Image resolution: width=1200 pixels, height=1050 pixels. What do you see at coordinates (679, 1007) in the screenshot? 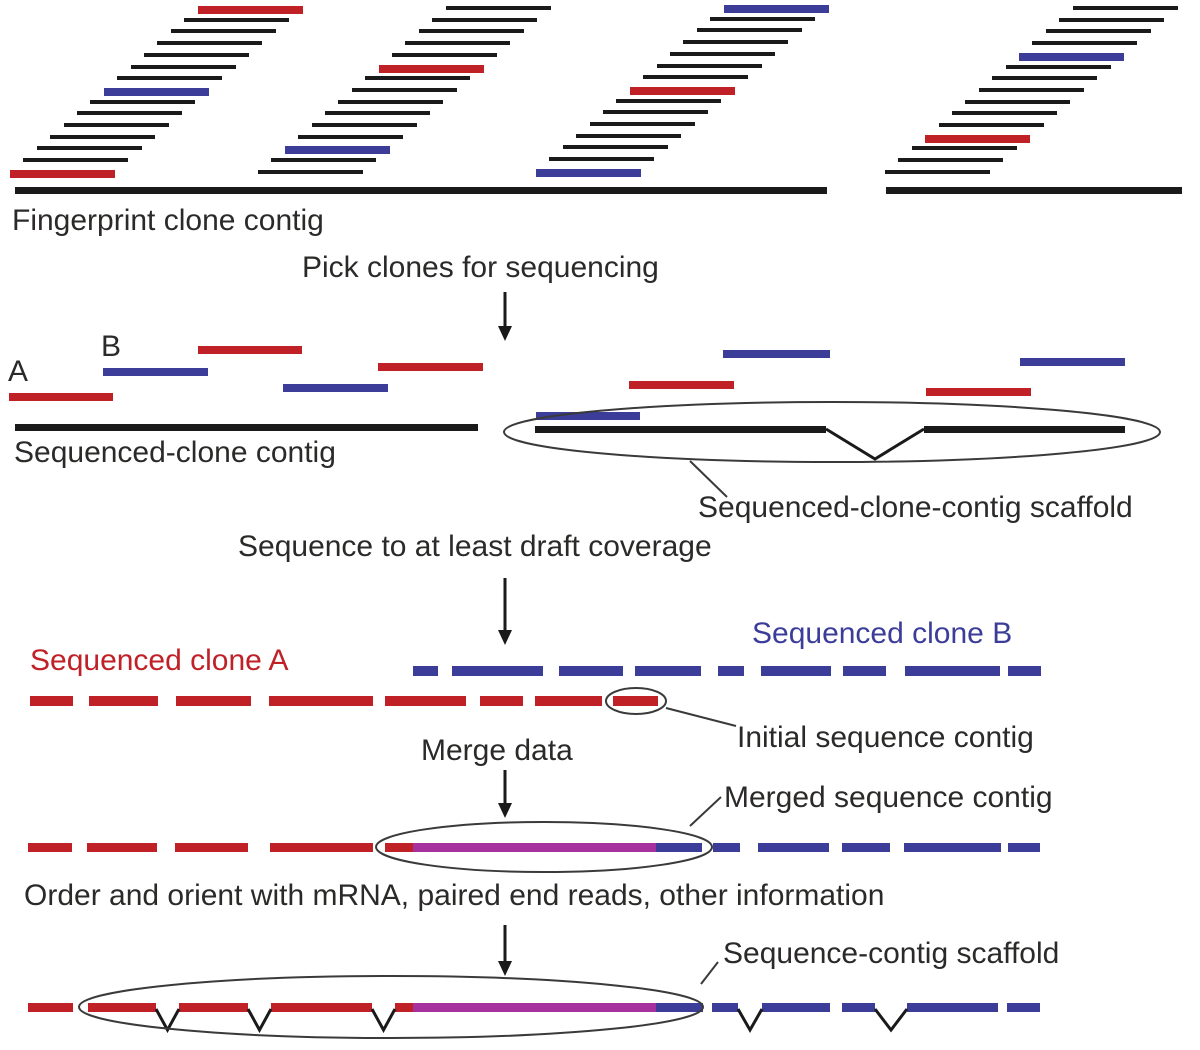
I see `scaffold-row-blue-solid` at bounding box center [679, 1007].